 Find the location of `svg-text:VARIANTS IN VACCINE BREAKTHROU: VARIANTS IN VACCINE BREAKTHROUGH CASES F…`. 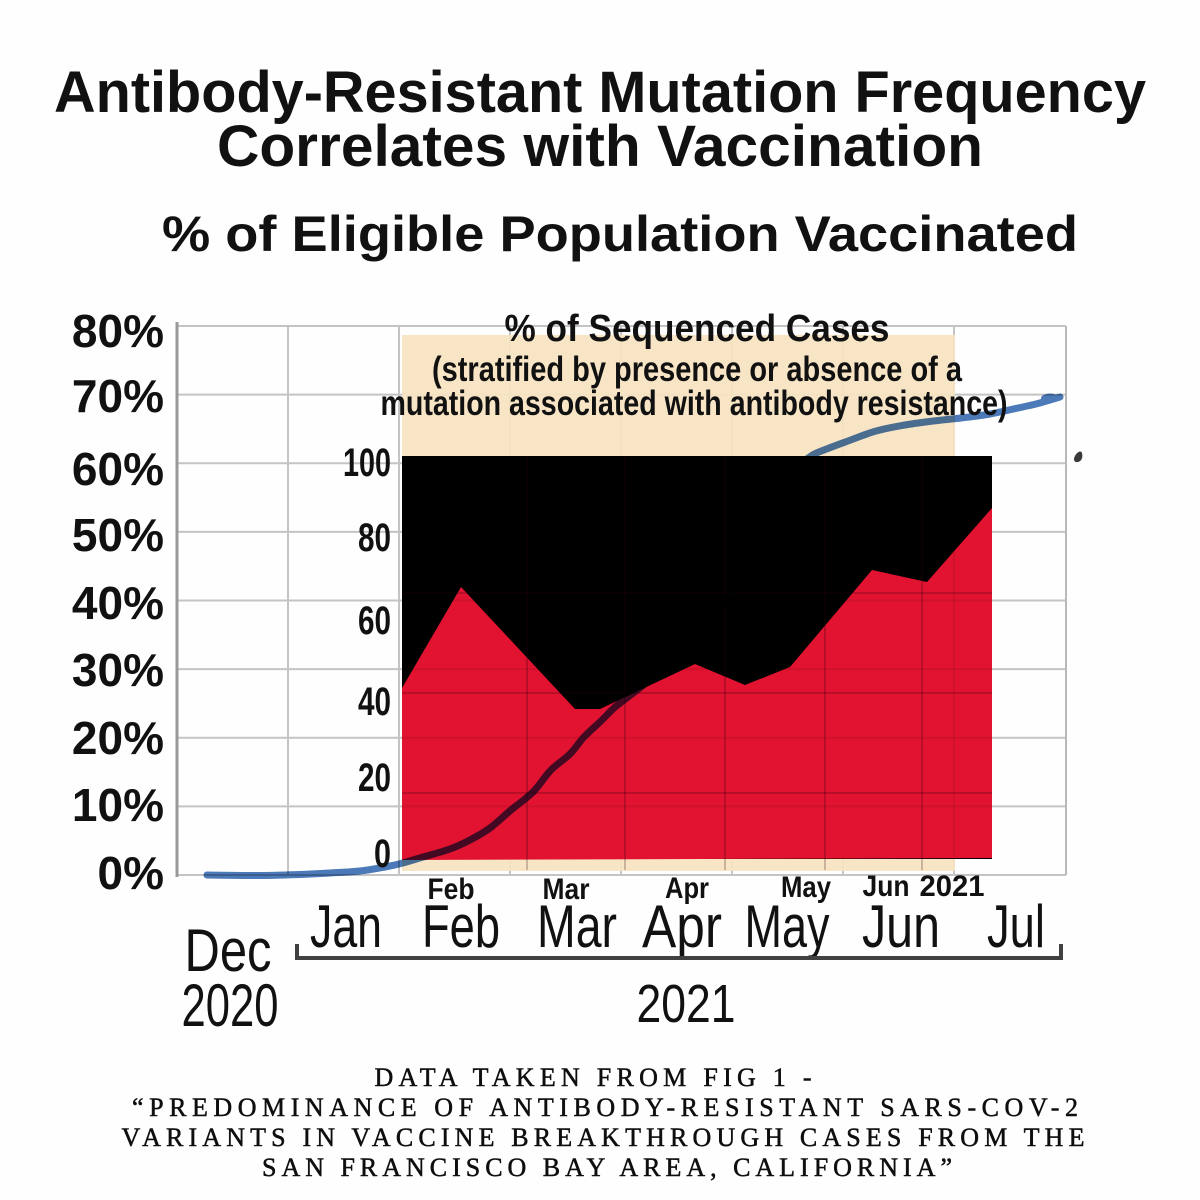

svg-text:VARIANTS IN VACCINE BREAKTHROU: VARIANTS IN VACCINE BREAKTHROUGH CASES F… is located at coordinates (603, 1137).